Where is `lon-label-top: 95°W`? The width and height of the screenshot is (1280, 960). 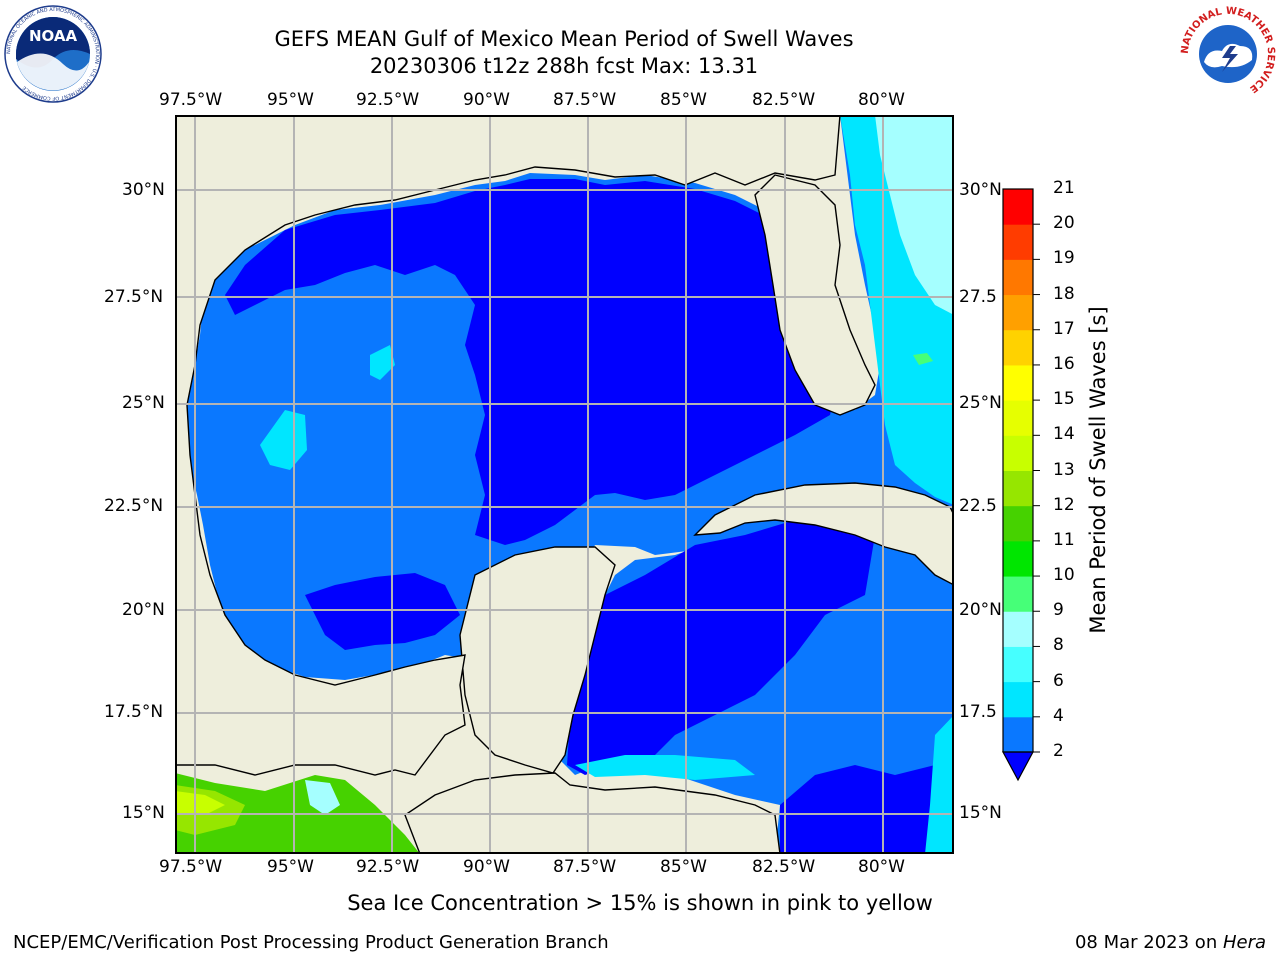
lon-label-top: 95°W is located at coordinates (290, 100).